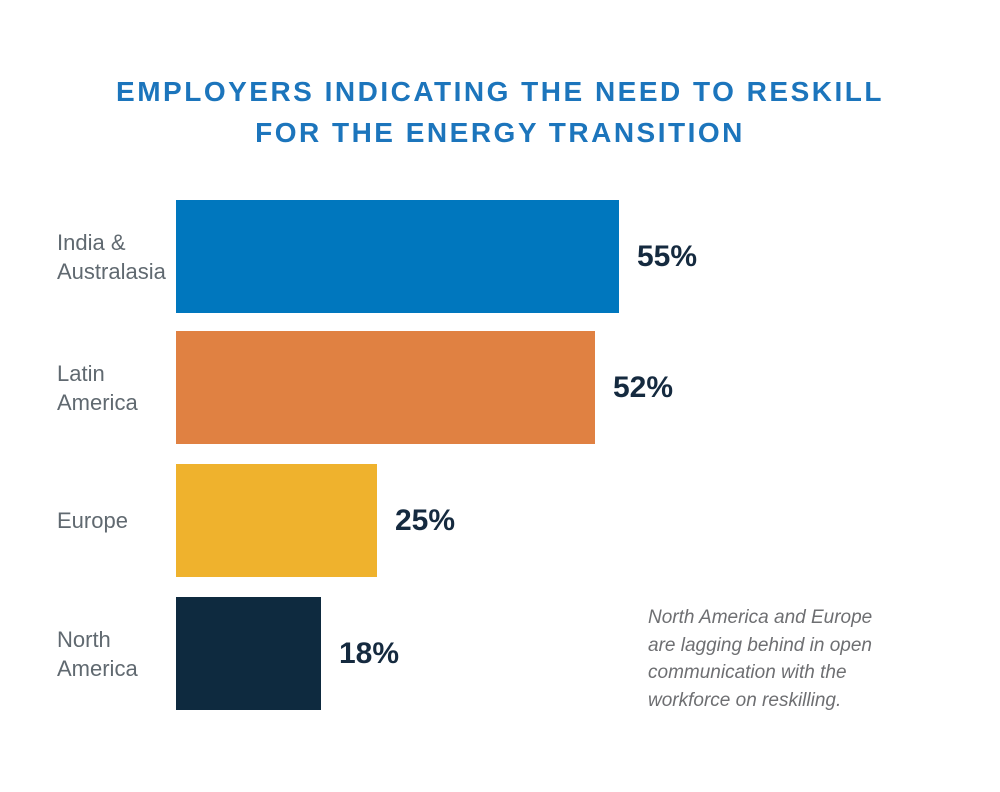 This screenshot has width=1000, height=792. What do you see at coordinates (92, 520) in the screenshot?
I see `category-label: Europe` at bounding box center [92, 520].